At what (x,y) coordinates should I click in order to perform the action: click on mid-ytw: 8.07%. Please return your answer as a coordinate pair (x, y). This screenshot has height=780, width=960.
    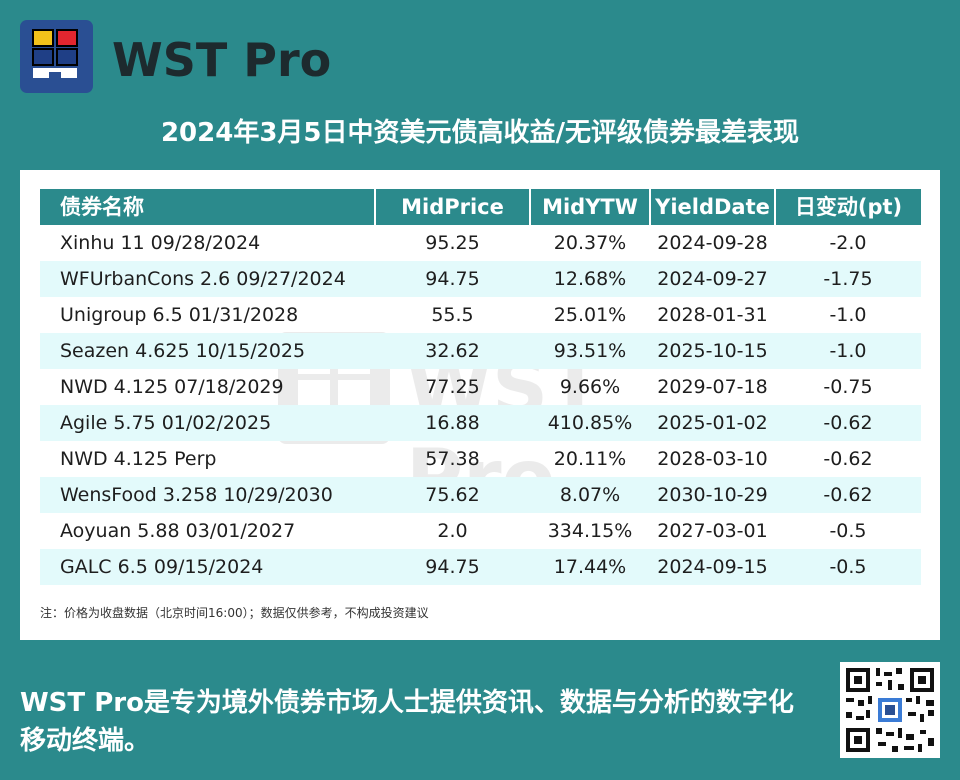
    Looking at the image, I should click on (590, 495).